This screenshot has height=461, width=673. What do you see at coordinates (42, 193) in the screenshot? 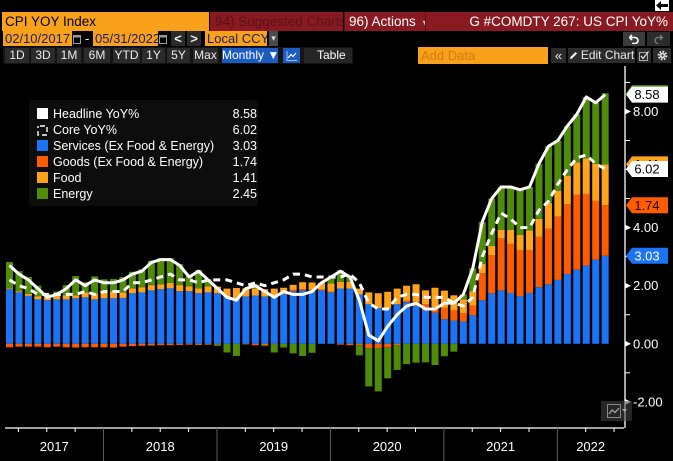
I see `legend-swatch-energy` at bounding box center [42, 193].